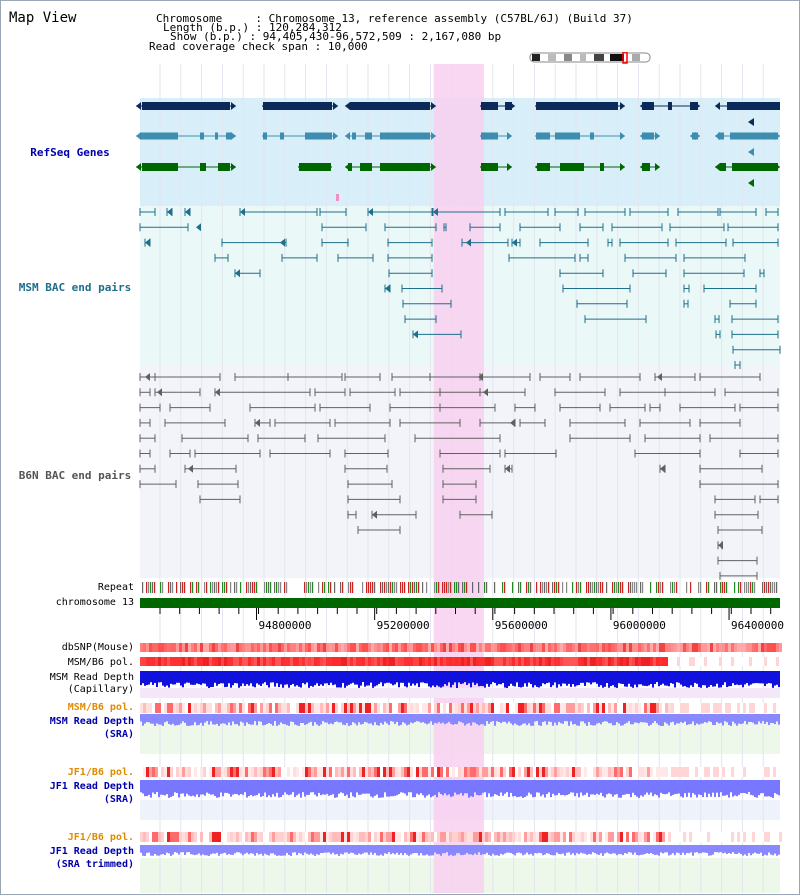 Image resolution: width=800 pixels, height=895 pixels. I want to click on refseq-gene-row2-arrow, so click(264, 136).